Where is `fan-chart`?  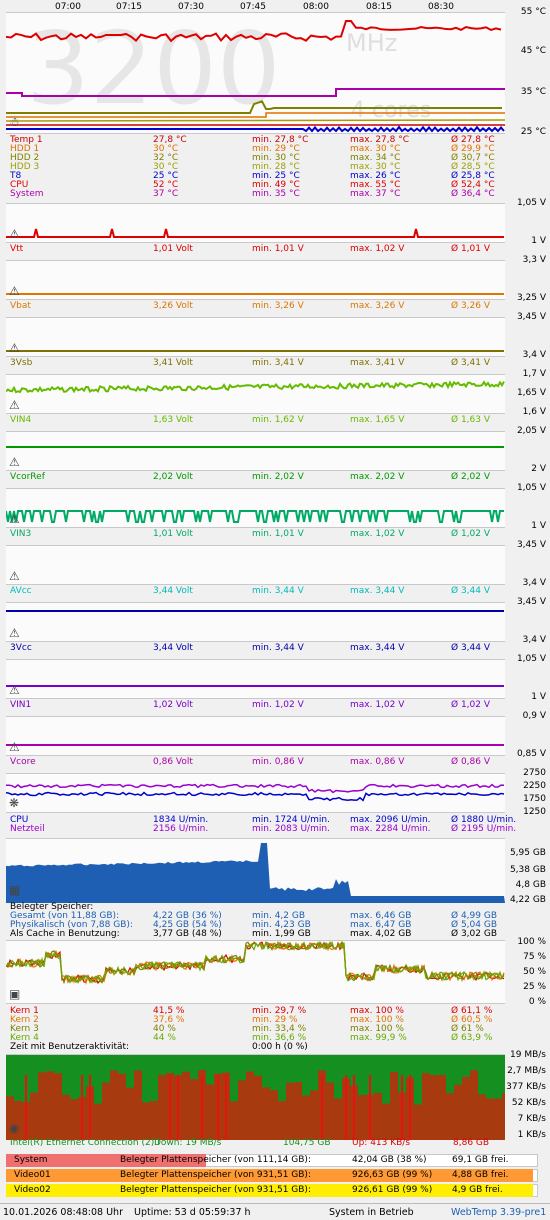
fan-chart is located at coordinates (255, 793).